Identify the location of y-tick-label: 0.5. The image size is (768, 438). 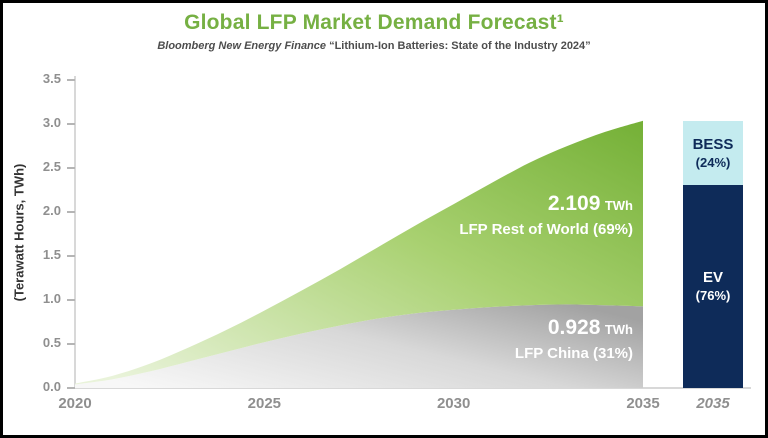
(51, 342).